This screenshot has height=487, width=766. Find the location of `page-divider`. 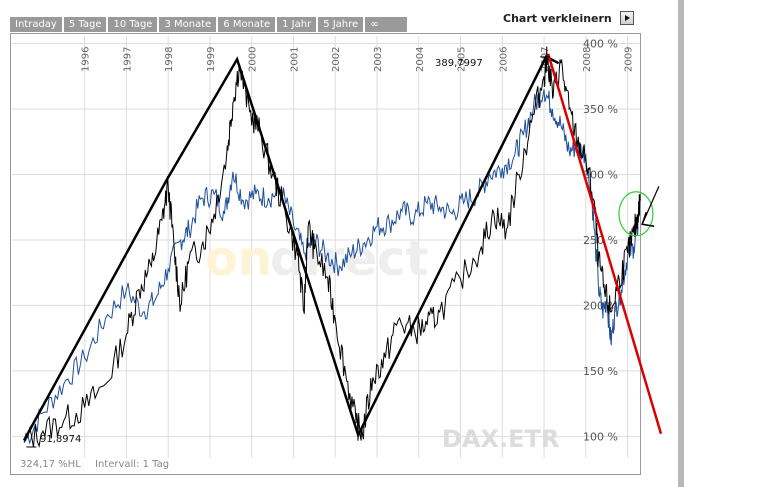

page-divider is located at coordinates (681, 243).